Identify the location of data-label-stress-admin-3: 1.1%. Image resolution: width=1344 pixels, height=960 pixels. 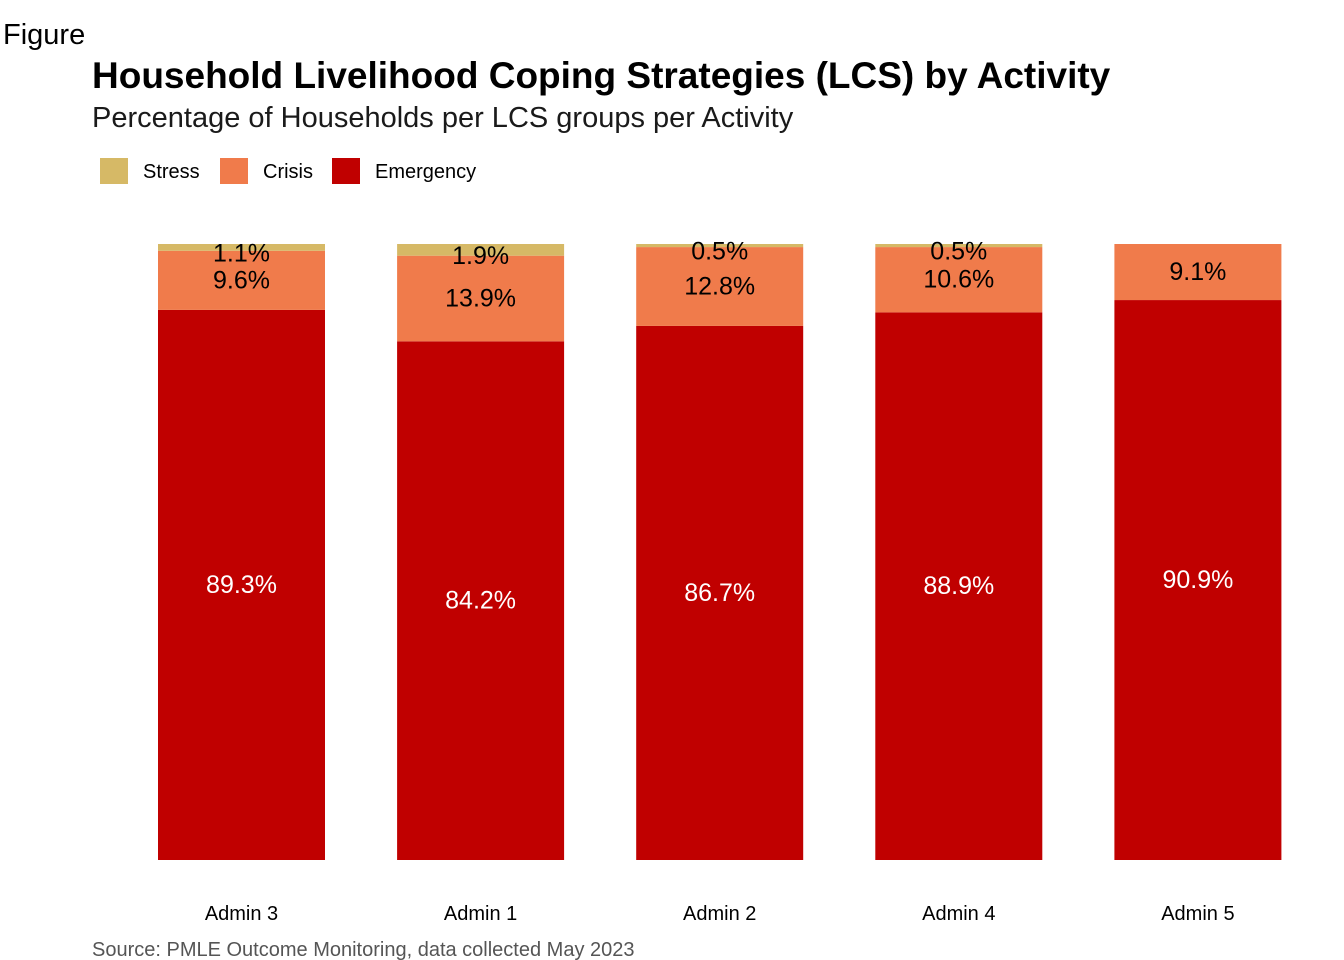
(241, 253).